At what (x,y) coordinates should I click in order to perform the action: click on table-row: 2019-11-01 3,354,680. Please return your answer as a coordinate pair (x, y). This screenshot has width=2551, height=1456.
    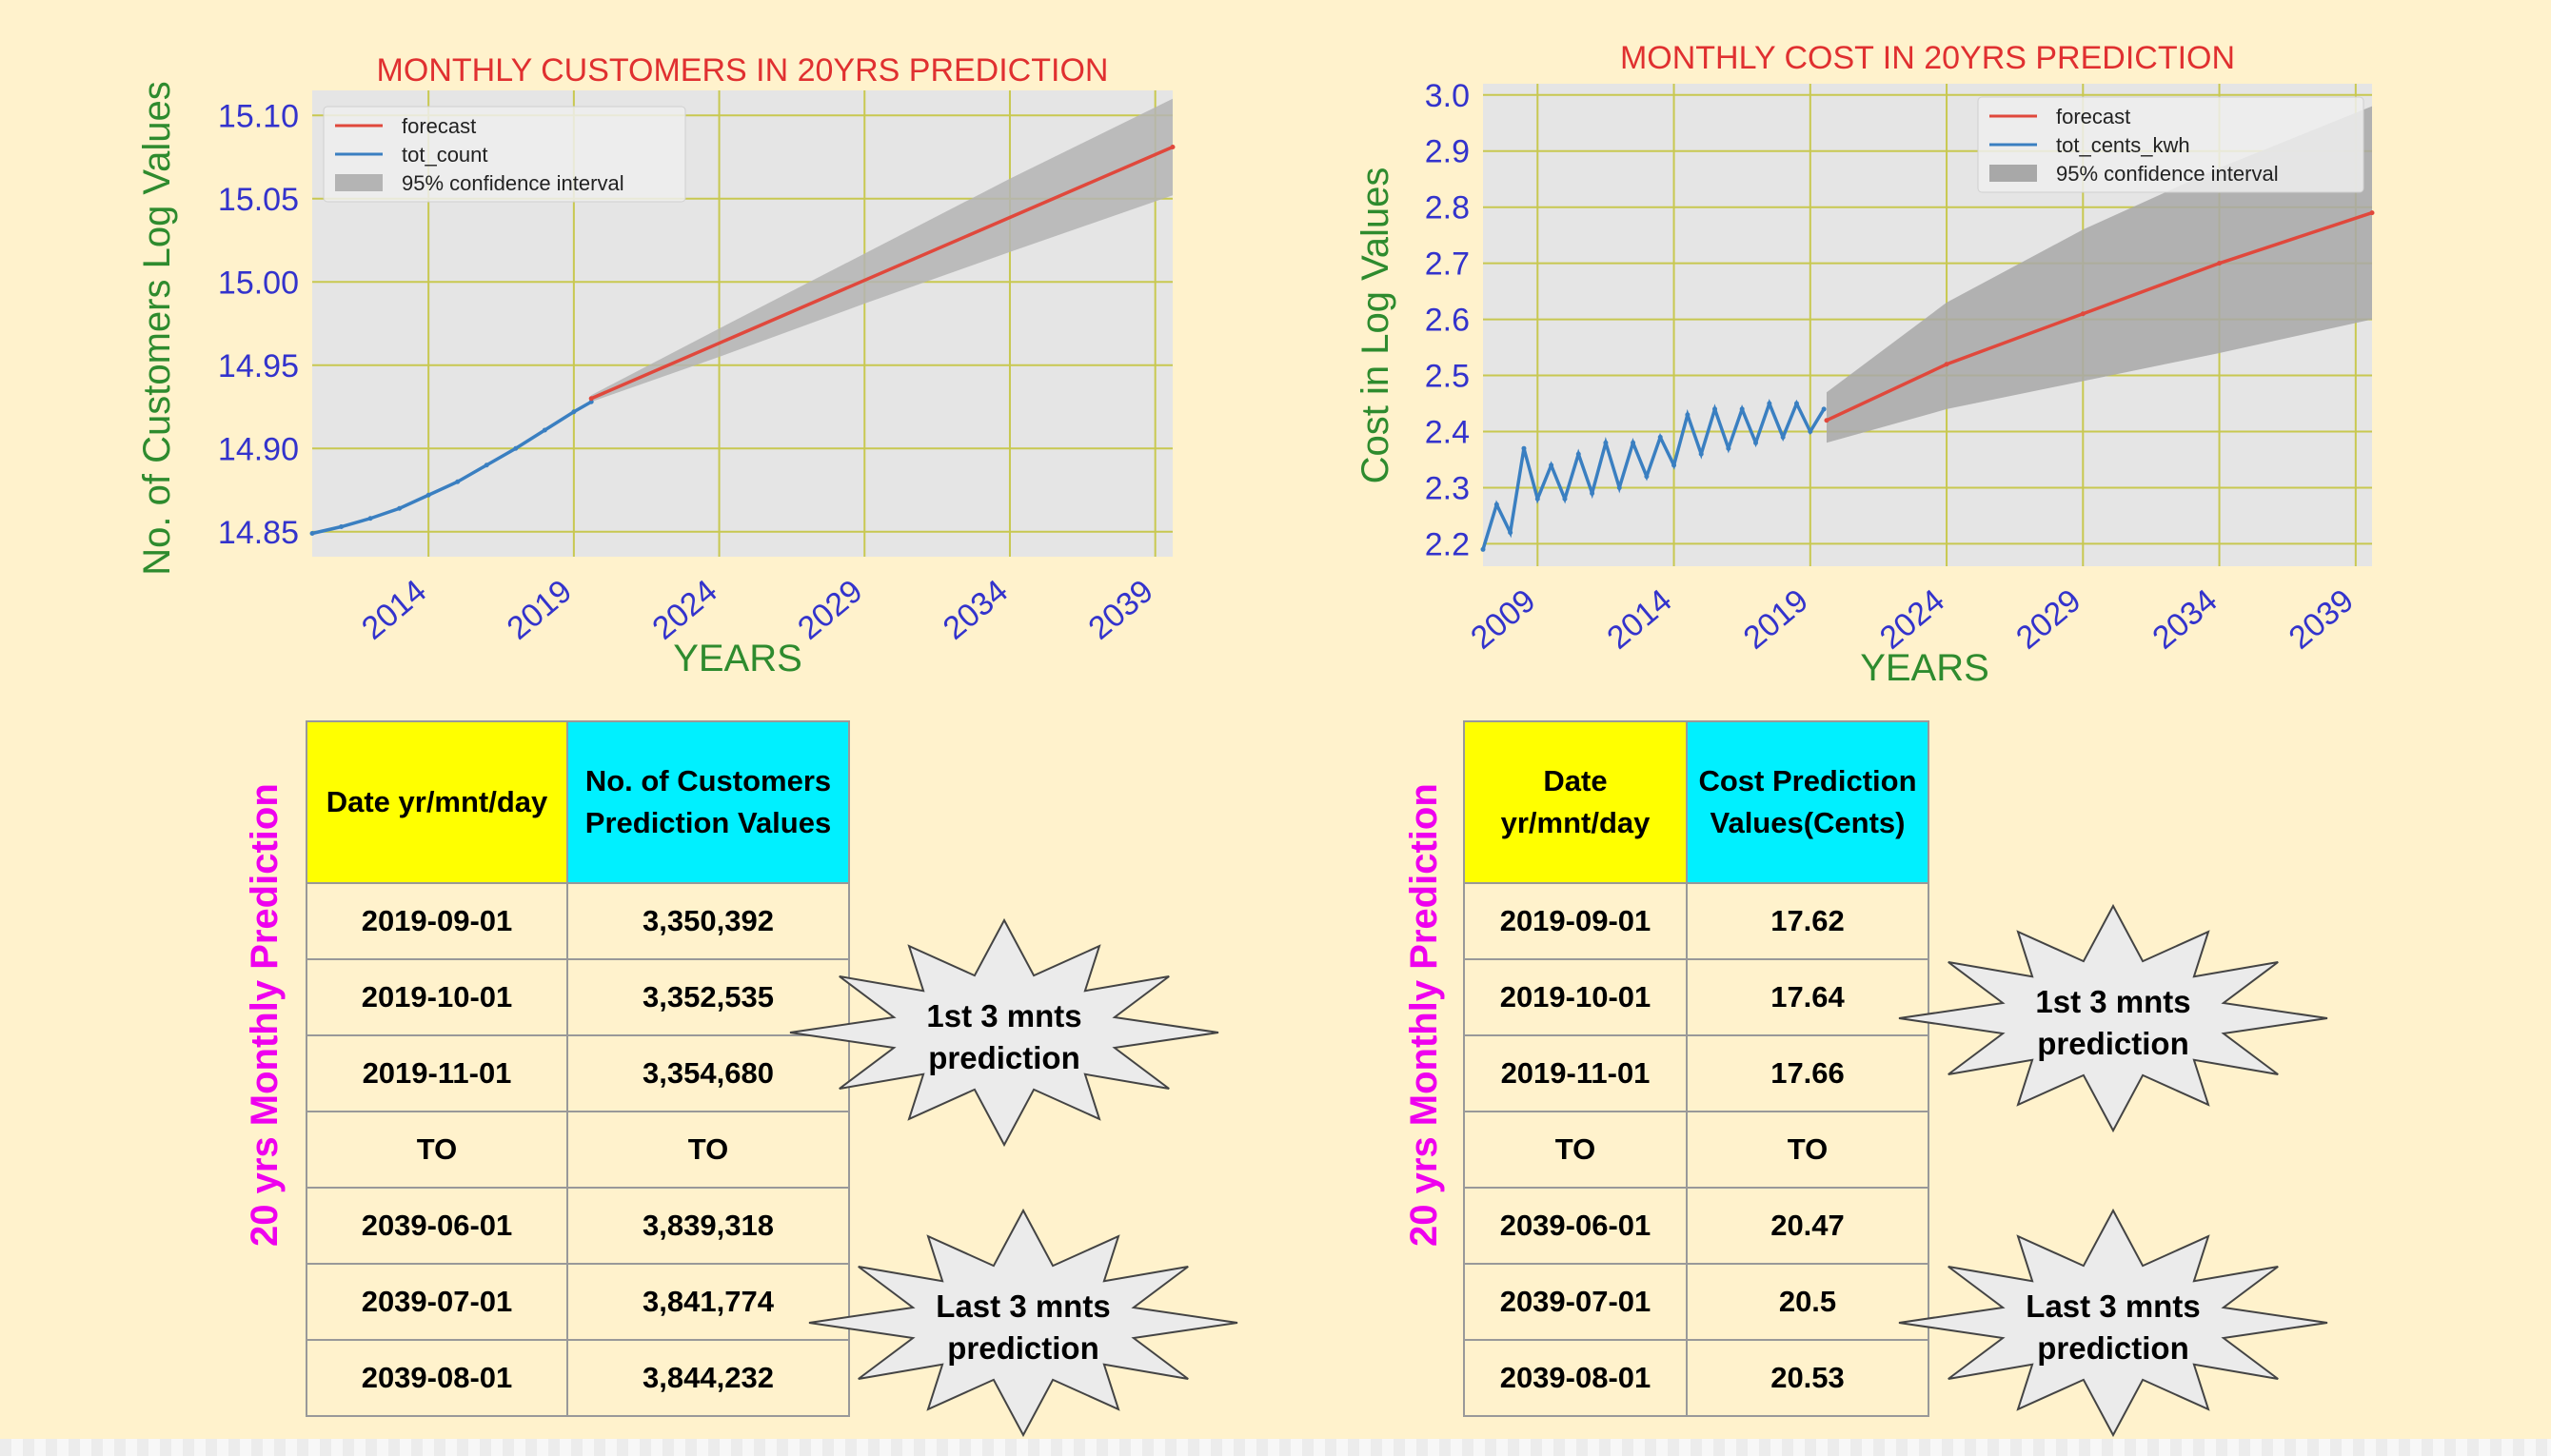
    Looking at the image, I should click on (578, 1073).